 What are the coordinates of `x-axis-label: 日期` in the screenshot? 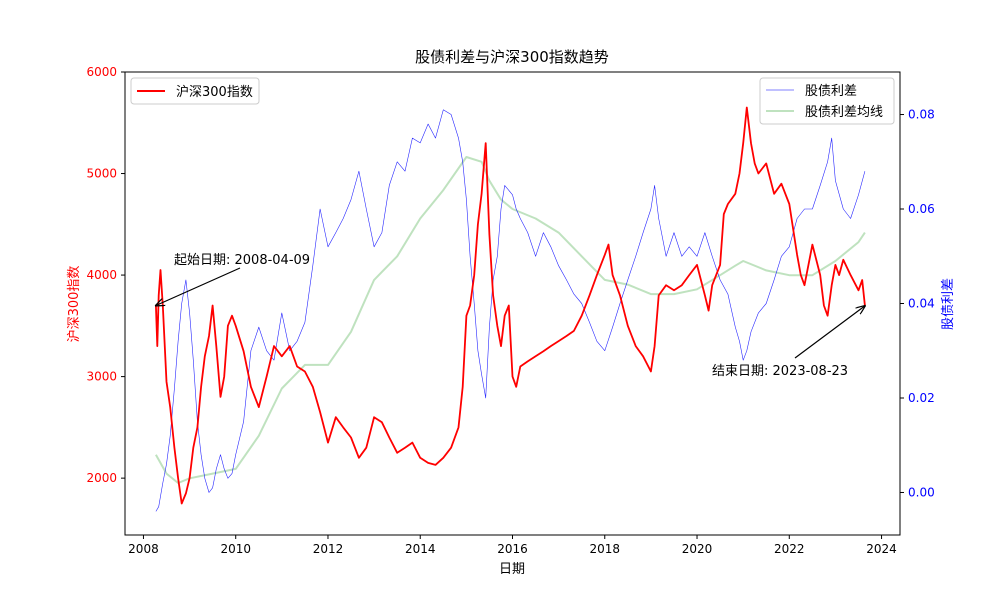 It's located at (512, 569).